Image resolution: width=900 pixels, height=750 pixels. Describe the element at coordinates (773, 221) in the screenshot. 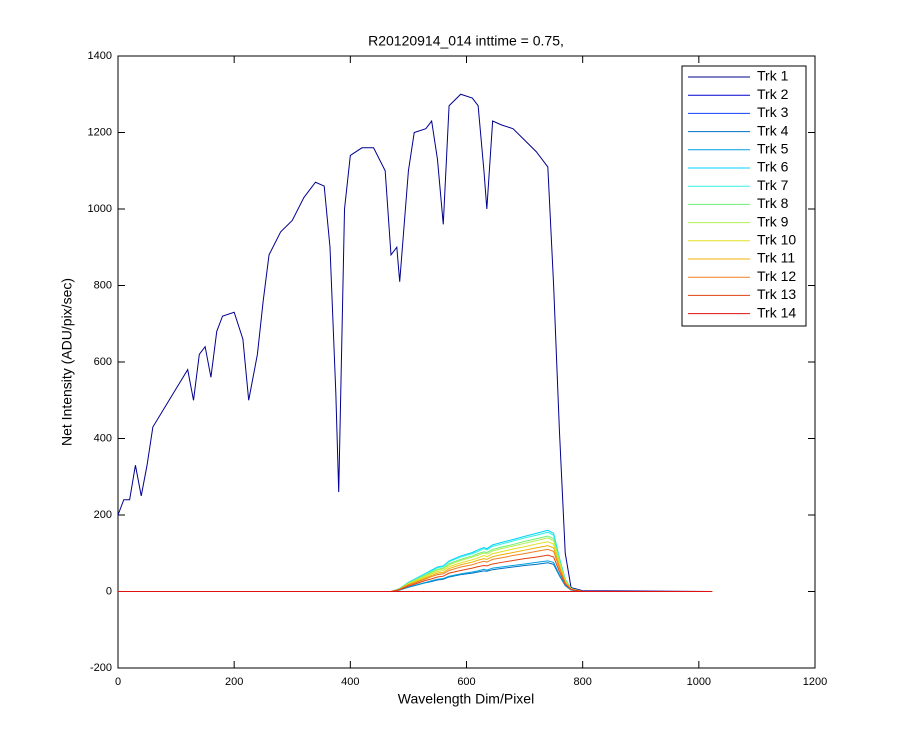

I see `legend-label: Trk 9` at that location.